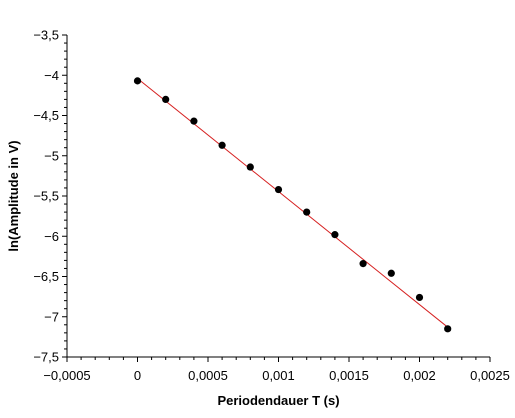 This screenshot has width=515, height=418. What do you see at coordinates (46, 357) in the screenshot?
I see `y-tick-label: −7,5` at bounding box center [46, 357].